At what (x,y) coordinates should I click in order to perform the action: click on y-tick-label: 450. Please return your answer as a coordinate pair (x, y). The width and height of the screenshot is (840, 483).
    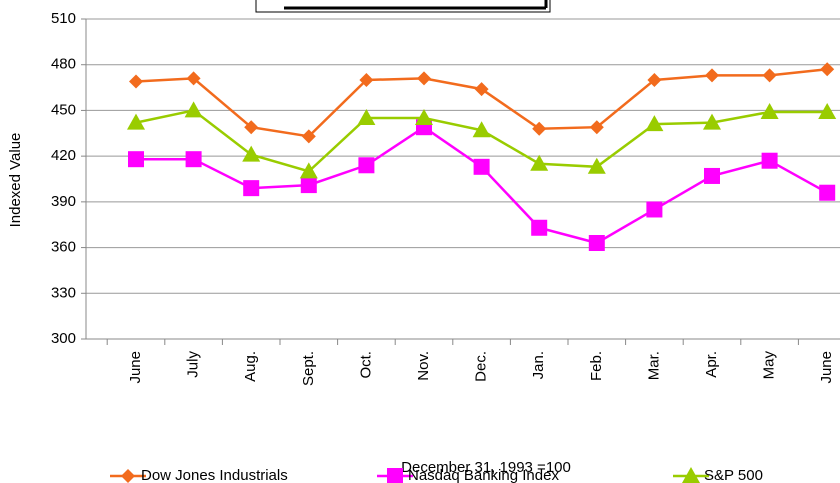
    Looking at the image, I should click on (63, 109).